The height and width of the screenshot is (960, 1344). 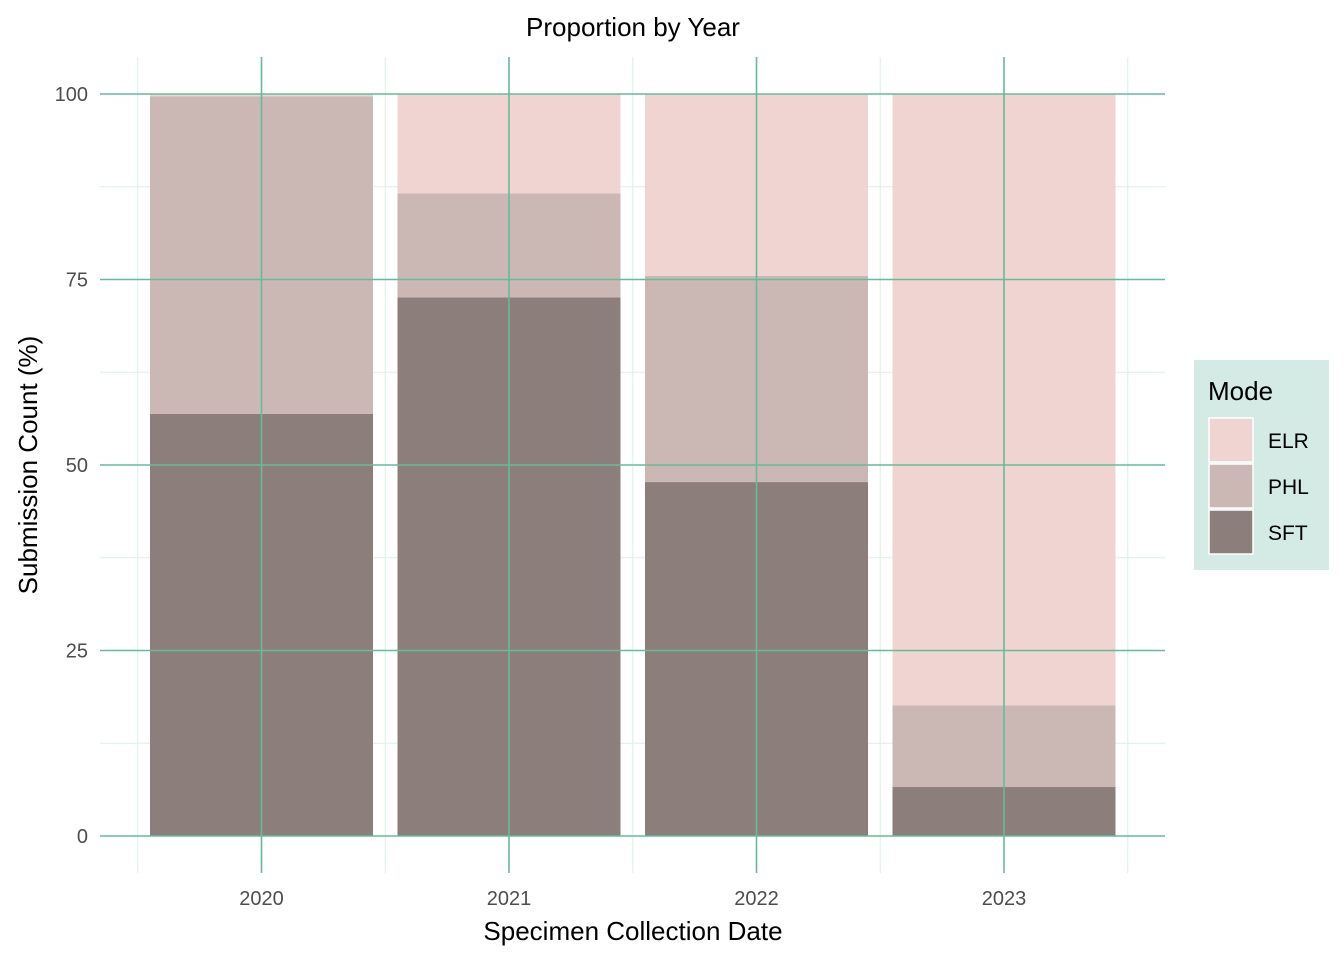 What do you see at coordinates (82, 837) in the screenshot?
I see `y-tick-label: 0` at bounding box center [82, 837].